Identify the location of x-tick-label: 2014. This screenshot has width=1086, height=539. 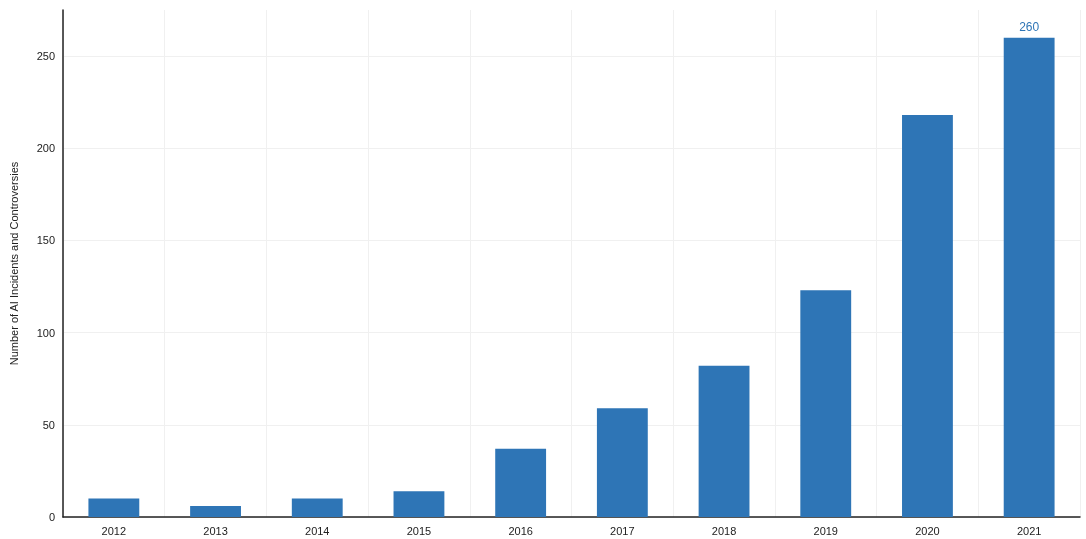
(317, 530).